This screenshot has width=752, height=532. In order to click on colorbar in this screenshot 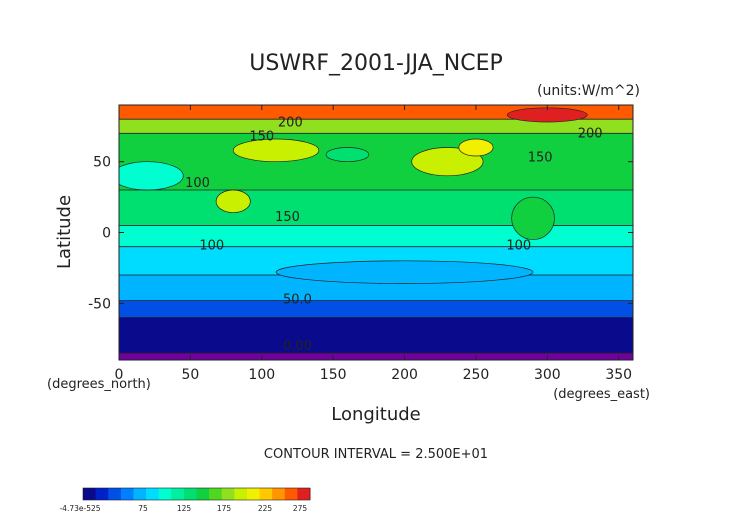, I will do `click(196, 494)`.